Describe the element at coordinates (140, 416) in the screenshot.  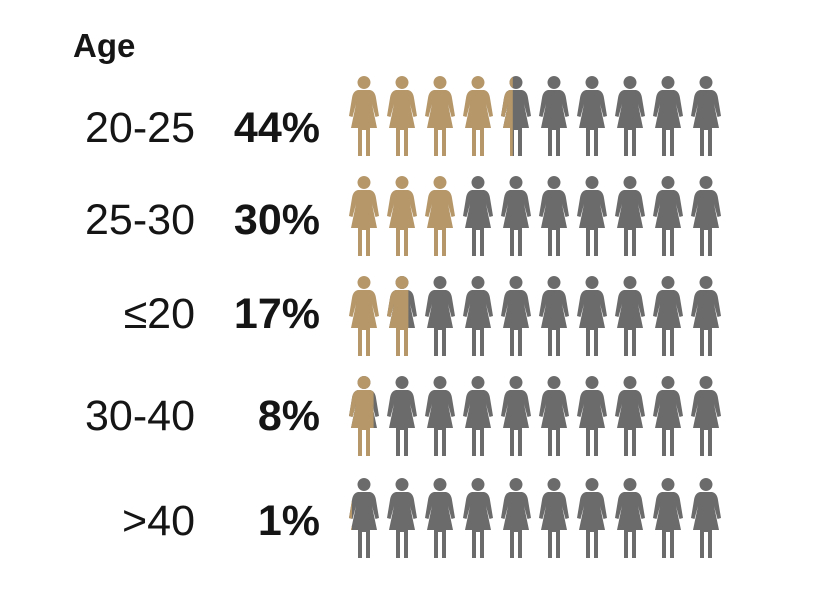
I see `age-label-30-40: 30-40` at that location.